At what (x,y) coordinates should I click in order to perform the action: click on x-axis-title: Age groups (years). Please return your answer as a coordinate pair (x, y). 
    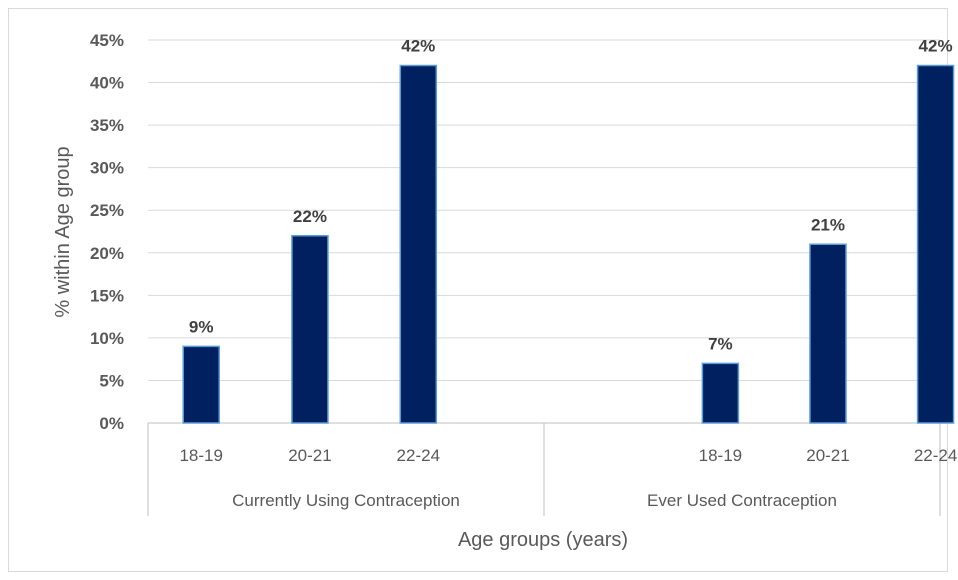
    Looking at the image, I should click on (543, 540).